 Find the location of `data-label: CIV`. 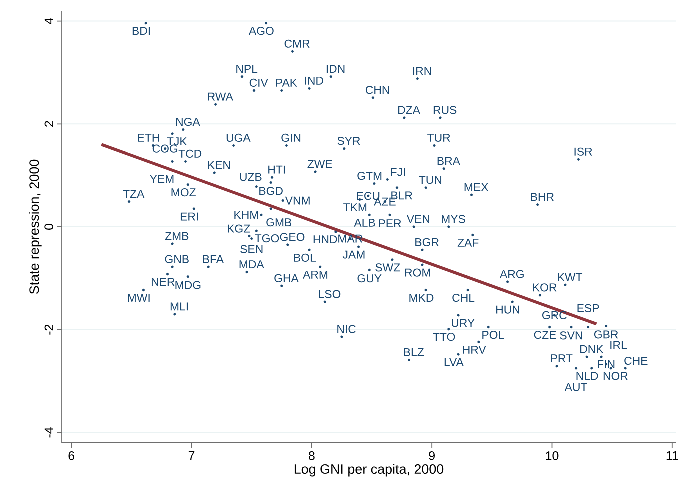

data-label: CIV is located at coordinates (259, 83).